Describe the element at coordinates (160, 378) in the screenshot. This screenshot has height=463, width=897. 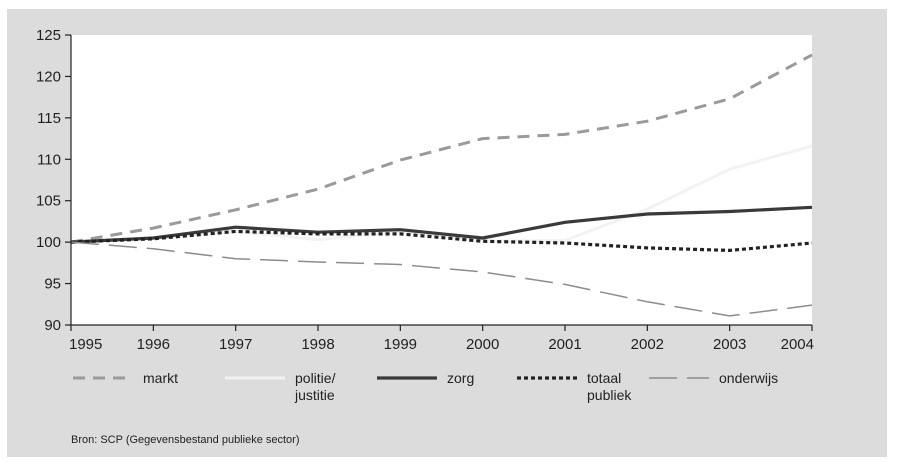
I see `legend-label: markt` at that location.